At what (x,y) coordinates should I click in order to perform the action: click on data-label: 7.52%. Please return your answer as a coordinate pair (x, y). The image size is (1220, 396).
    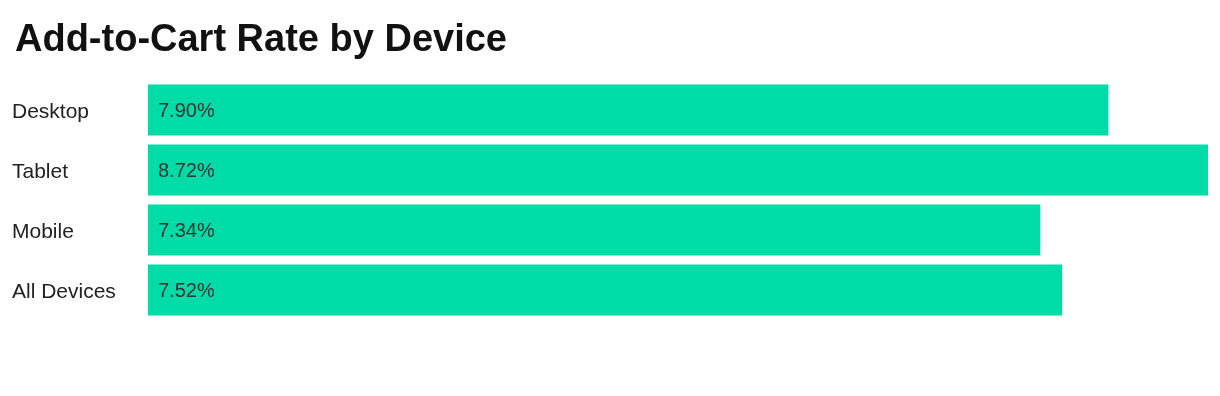
    Looking at the image, I should click on (186, 290).